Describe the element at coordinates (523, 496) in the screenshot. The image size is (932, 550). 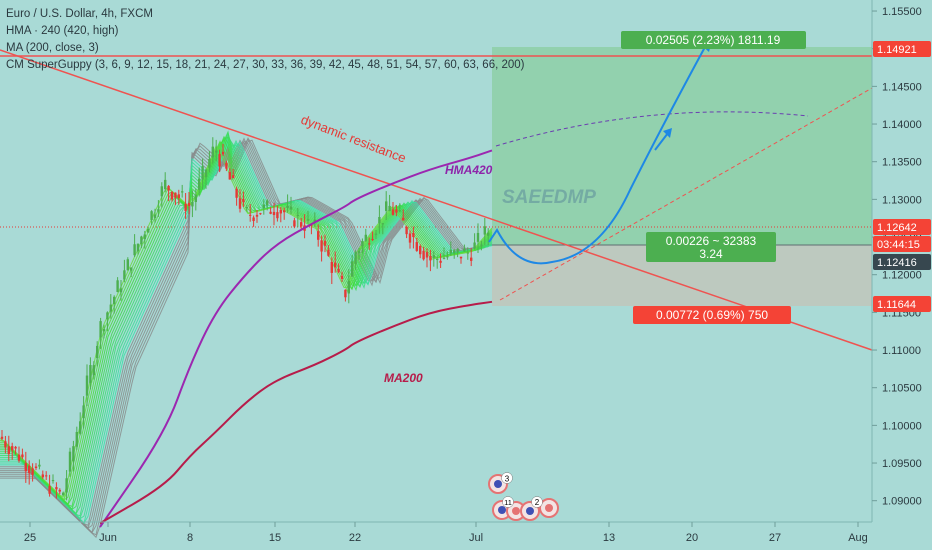
I see `economic-events: 3 11 2` at that location.